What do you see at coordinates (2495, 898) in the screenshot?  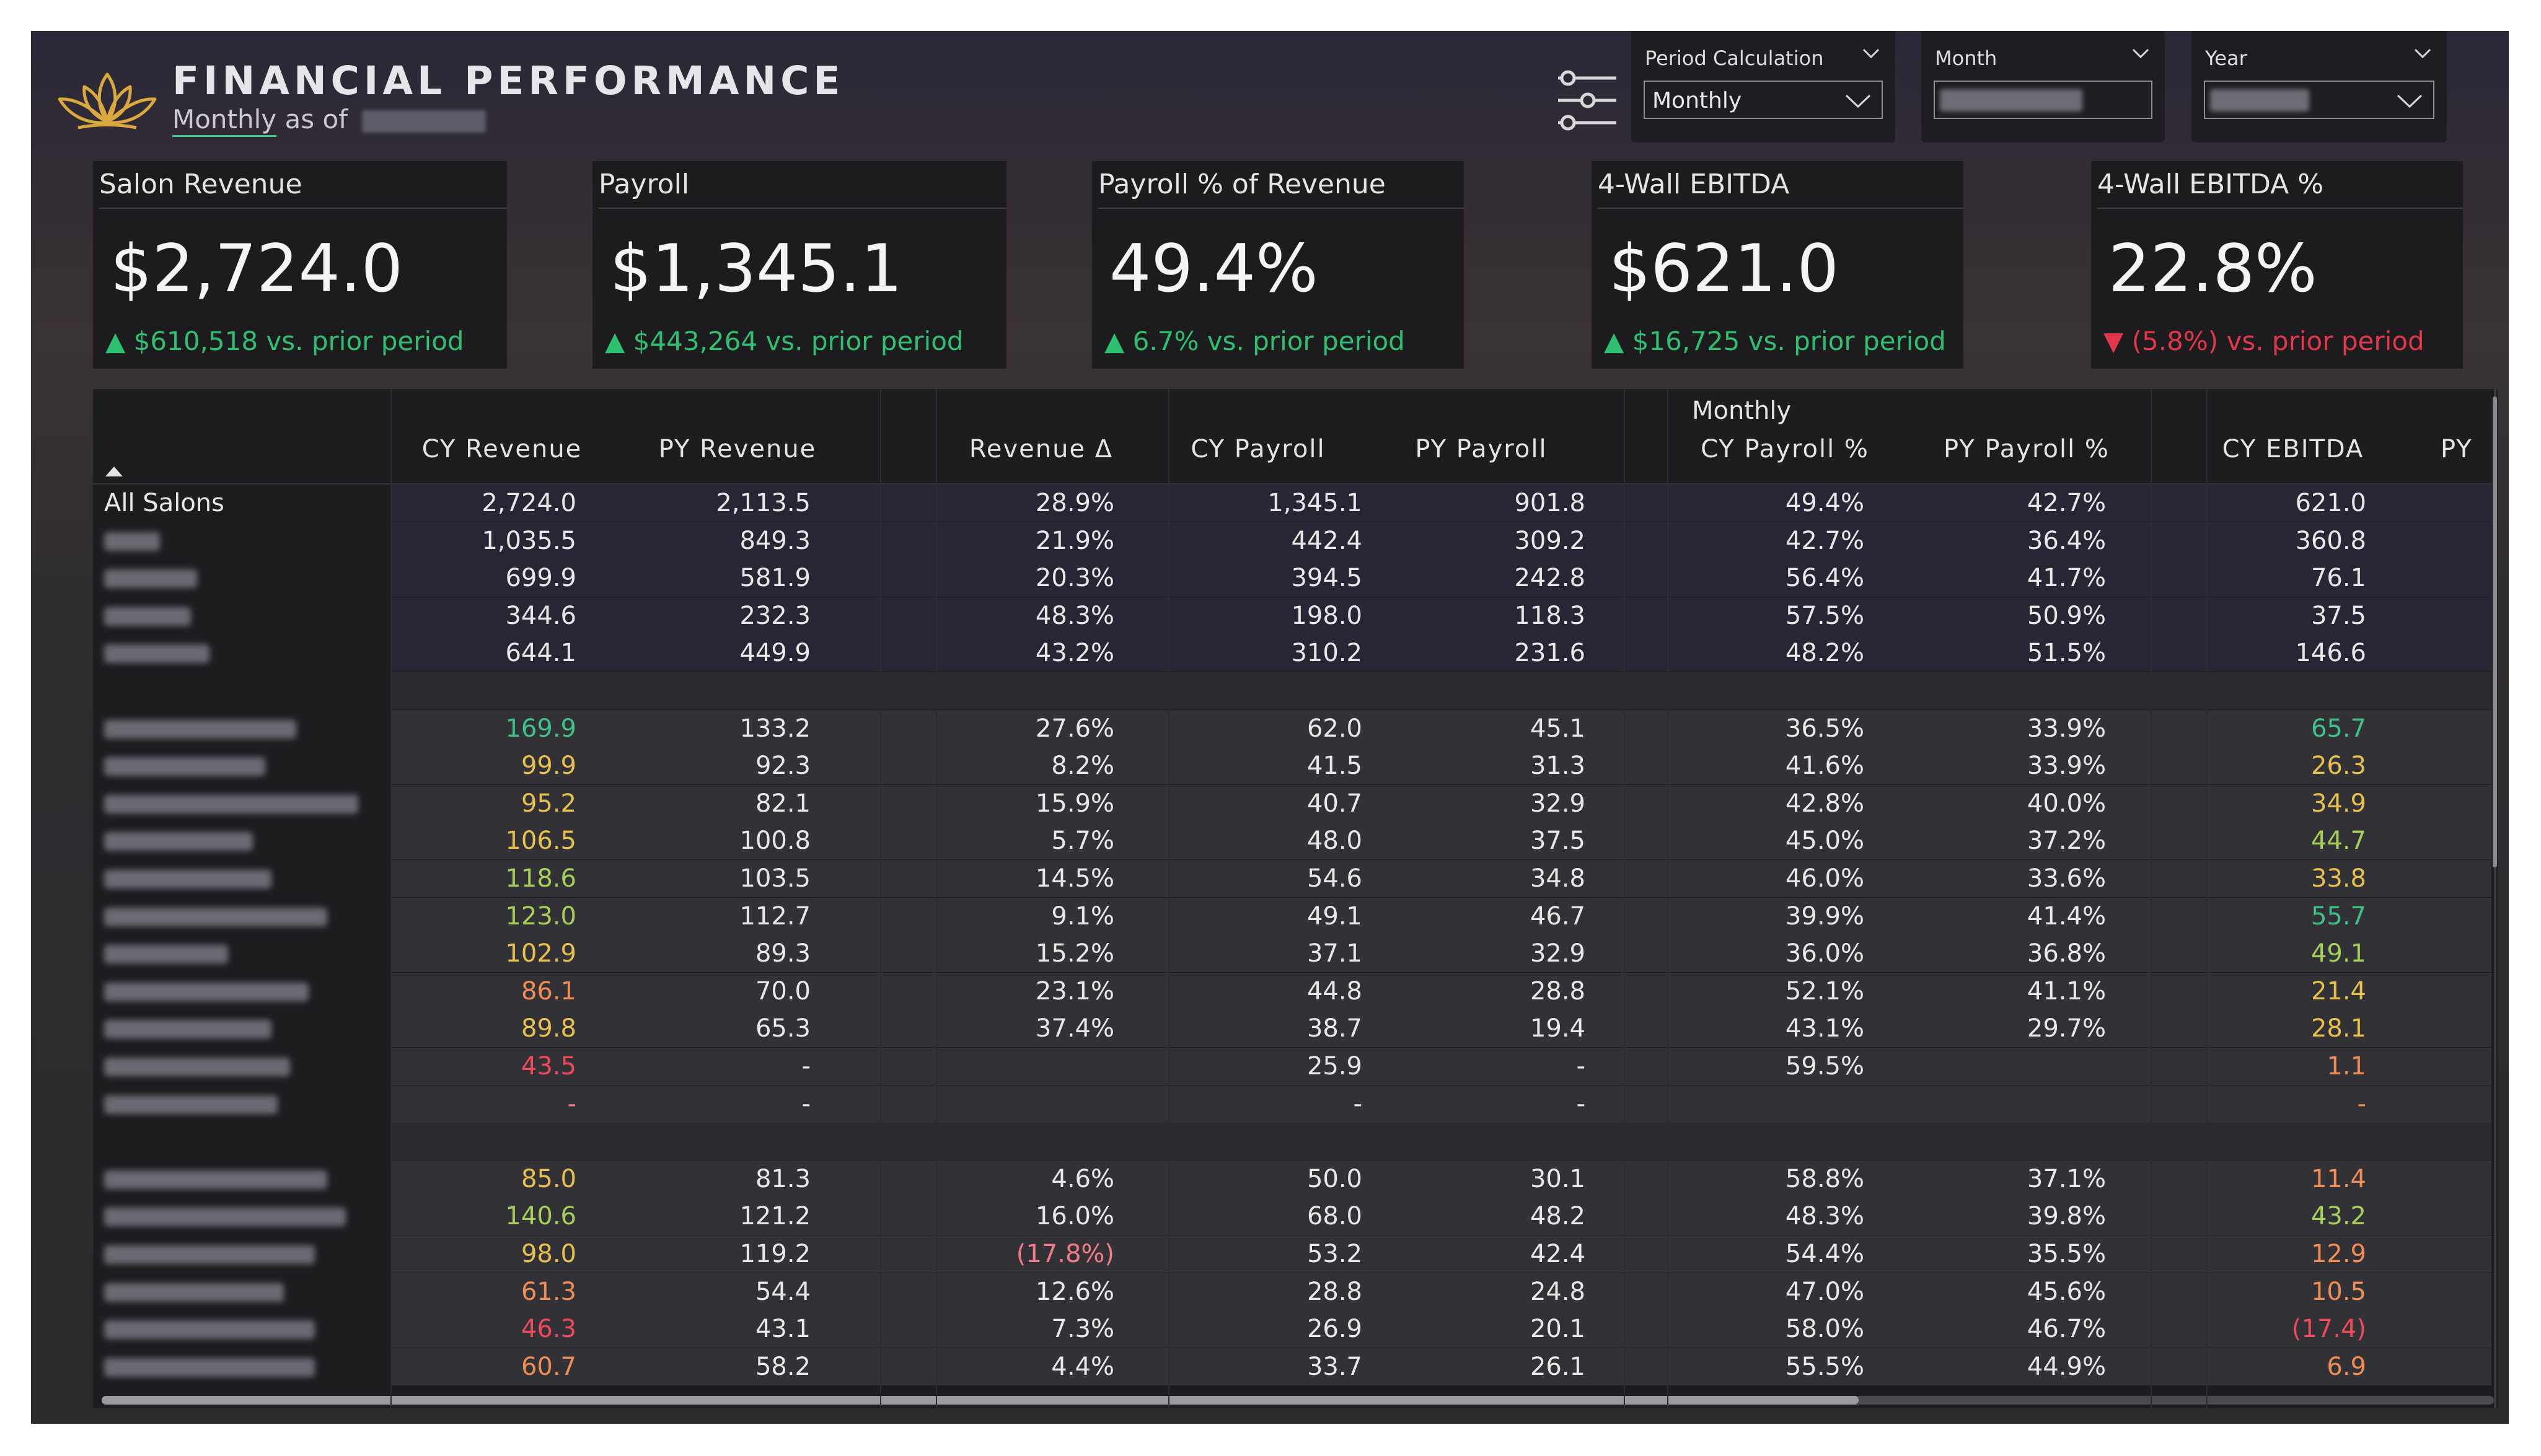 I see `vertical-scrollbar-track` at bounding box center [2495, 898].